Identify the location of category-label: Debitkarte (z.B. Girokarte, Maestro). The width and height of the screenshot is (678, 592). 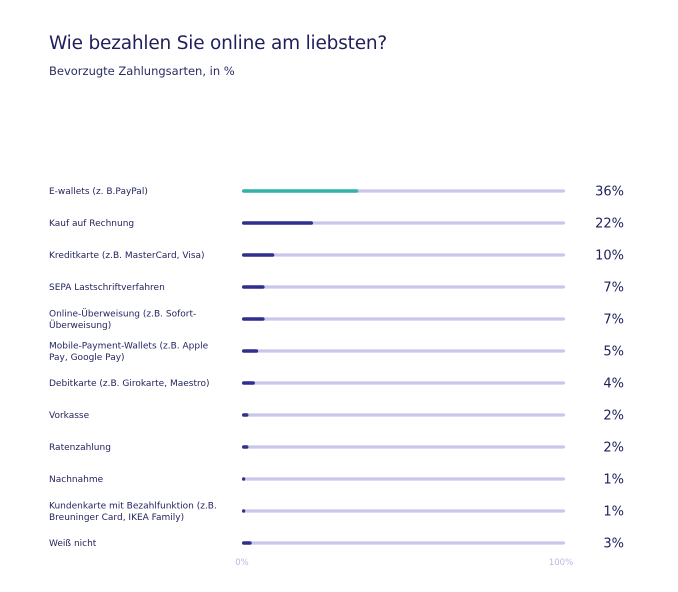
(129, 384).